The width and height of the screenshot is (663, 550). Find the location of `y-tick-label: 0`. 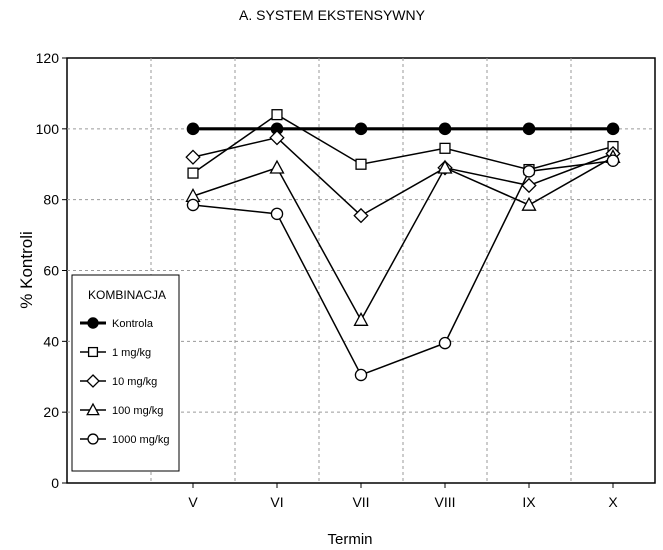

y-tick-label: 0 is located at coordinates (55, 483).